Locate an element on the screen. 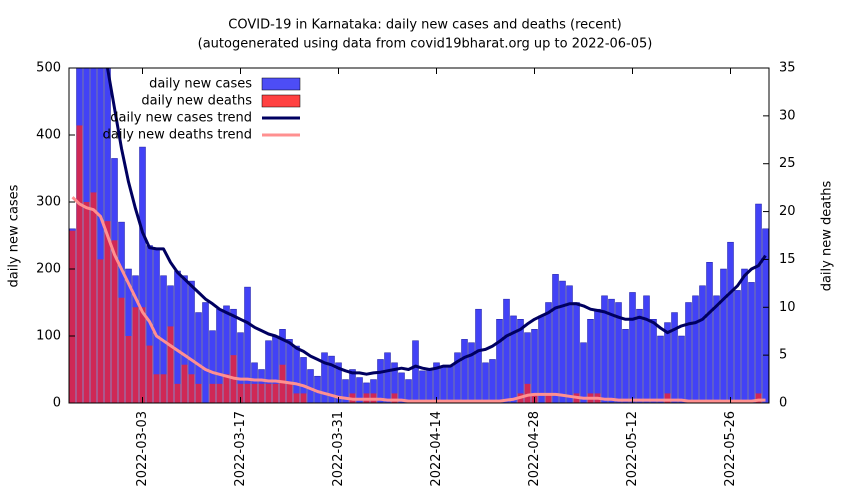 This screenshot has height=500, width=850. legend-label: daily new cases is located at coordinates (200, 84).